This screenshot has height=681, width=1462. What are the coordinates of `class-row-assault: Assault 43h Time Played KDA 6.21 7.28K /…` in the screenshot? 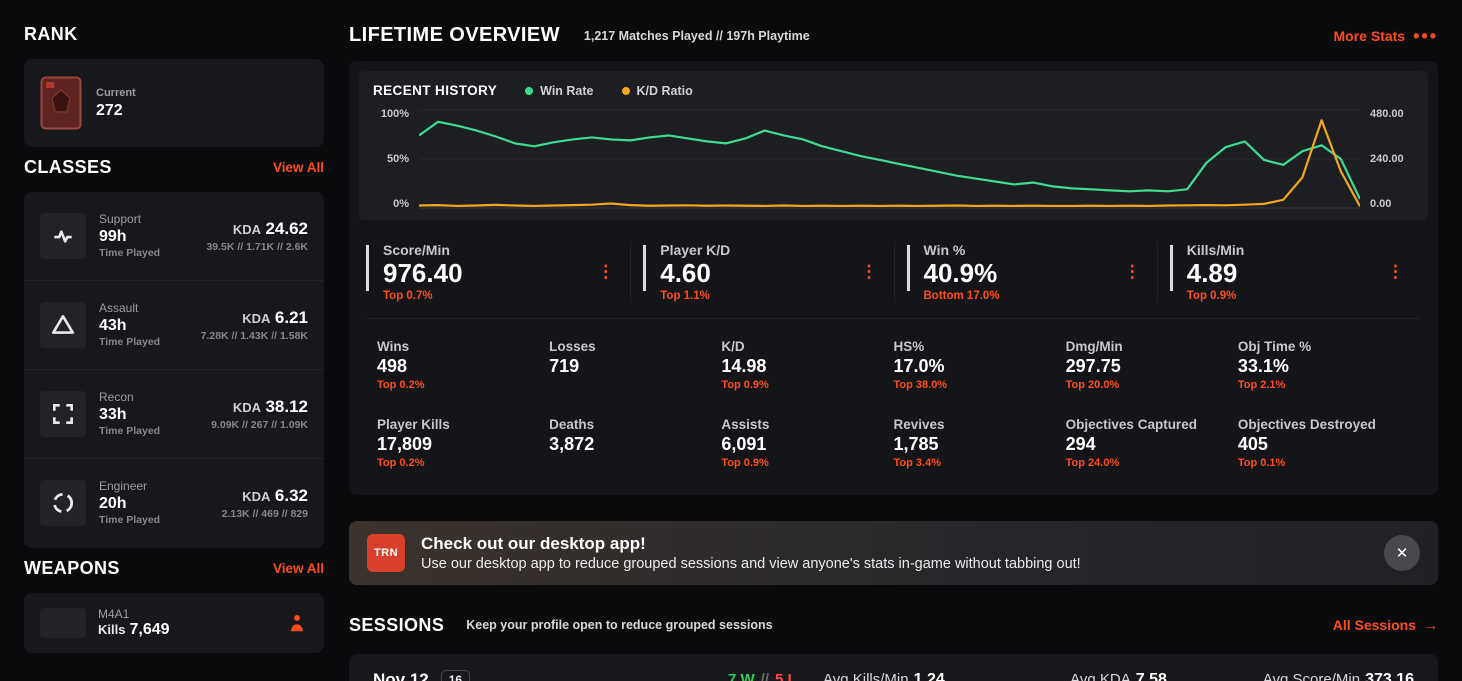 It's located at (174, 324).